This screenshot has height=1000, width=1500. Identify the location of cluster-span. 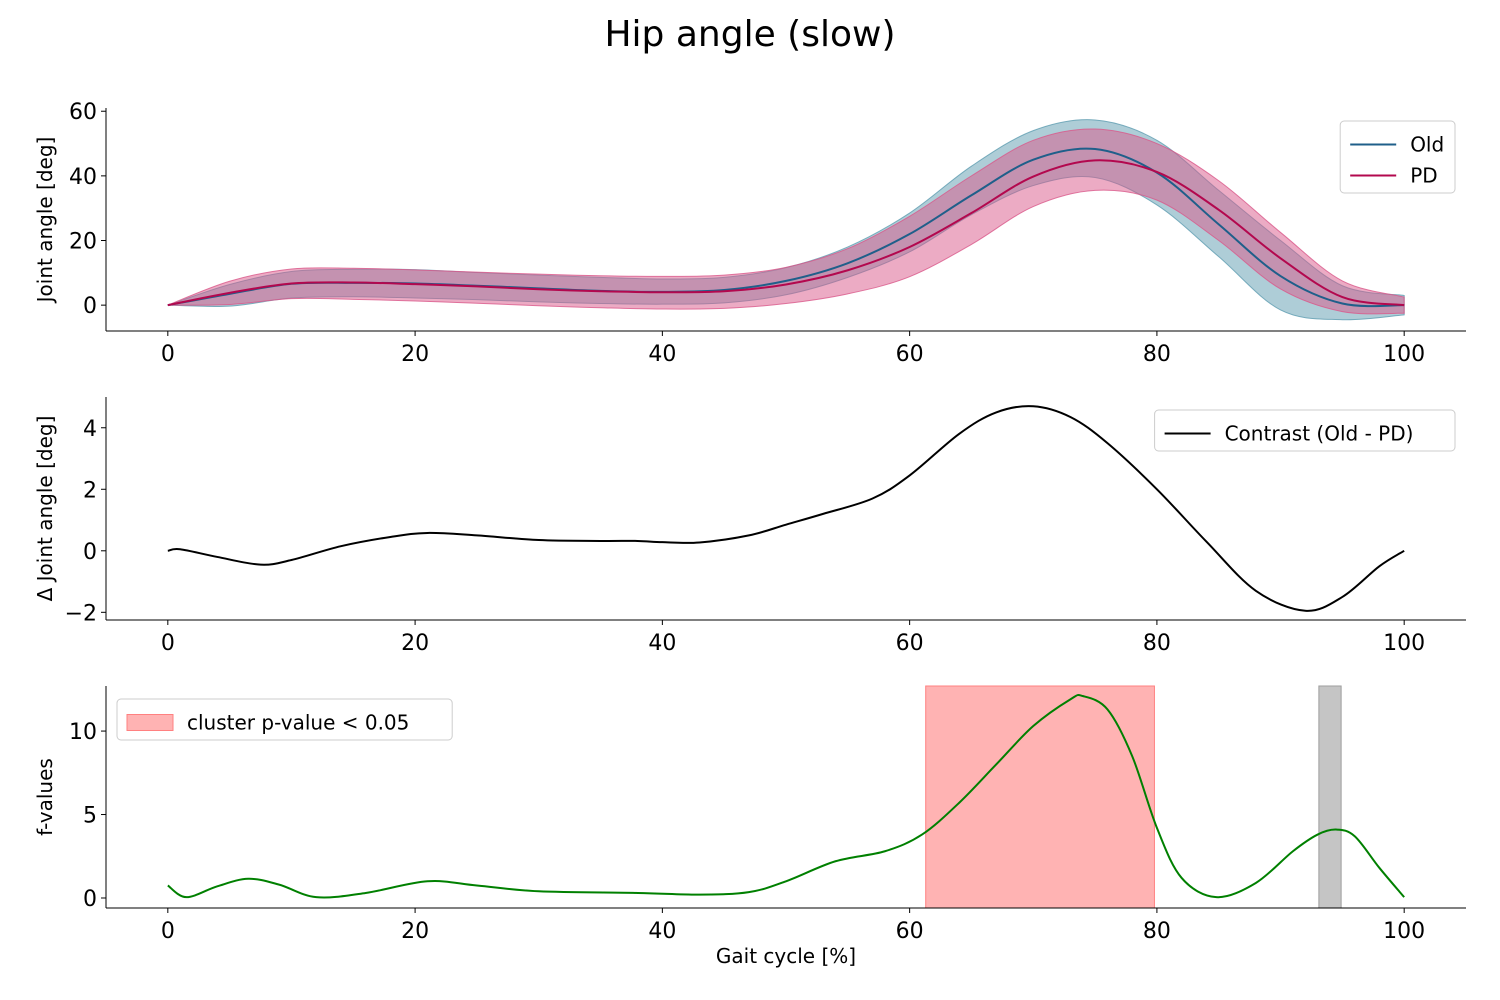
(1330, 797).